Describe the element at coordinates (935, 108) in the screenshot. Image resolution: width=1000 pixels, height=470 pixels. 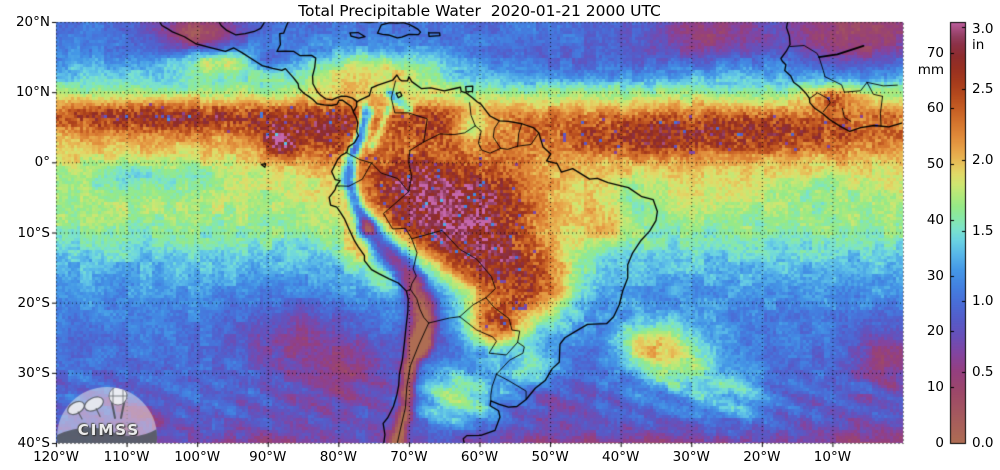
I see `colorbar-mm-tick-label: 60` at that location.